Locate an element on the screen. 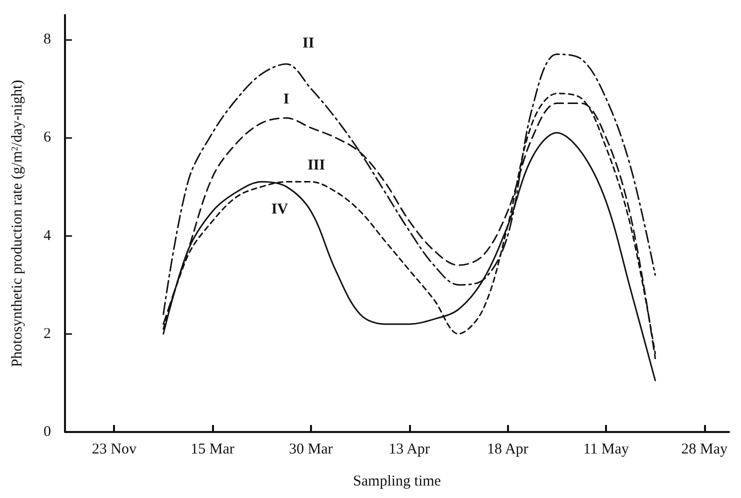  x-tick-label: 23 Nov is located at coordinates (114, 450).